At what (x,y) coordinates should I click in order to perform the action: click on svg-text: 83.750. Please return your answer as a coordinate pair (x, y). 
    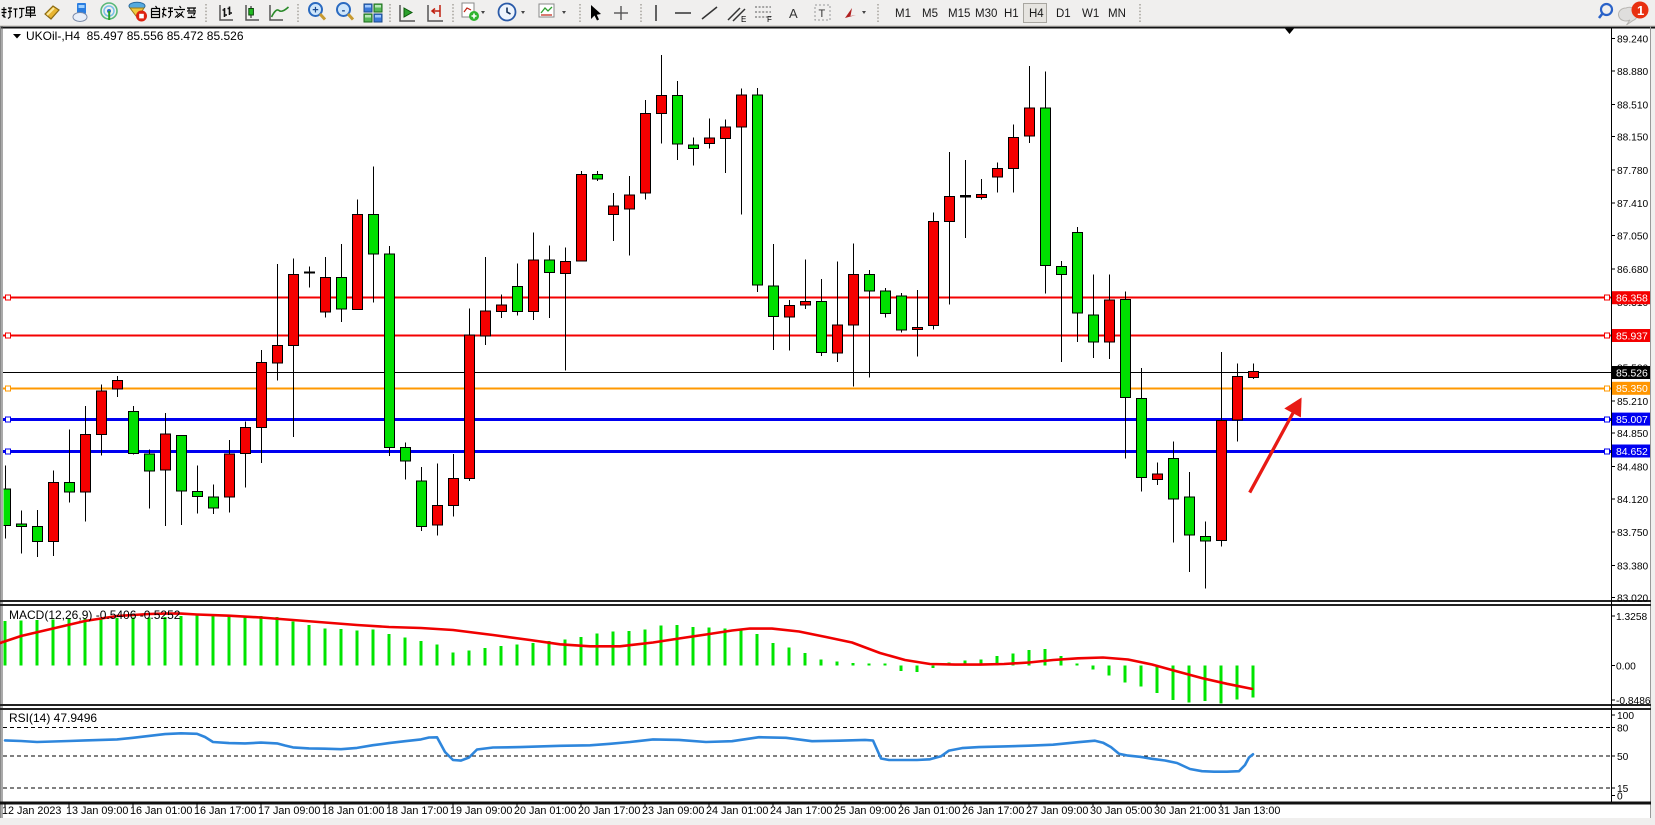
    Looking at the image, I should click on (1632, 533).